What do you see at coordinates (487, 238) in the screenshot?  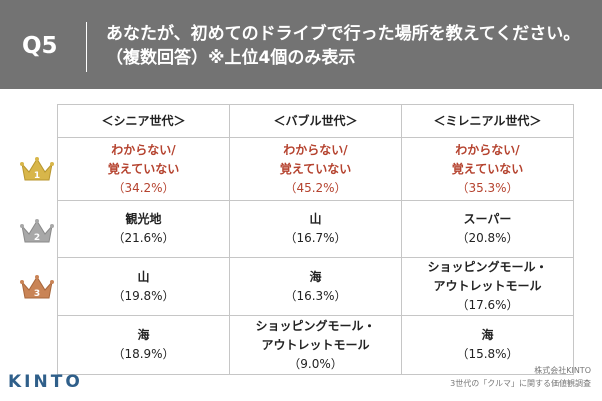 I see `cell-percent: （20.8%）` at bounding box center [487, 238].